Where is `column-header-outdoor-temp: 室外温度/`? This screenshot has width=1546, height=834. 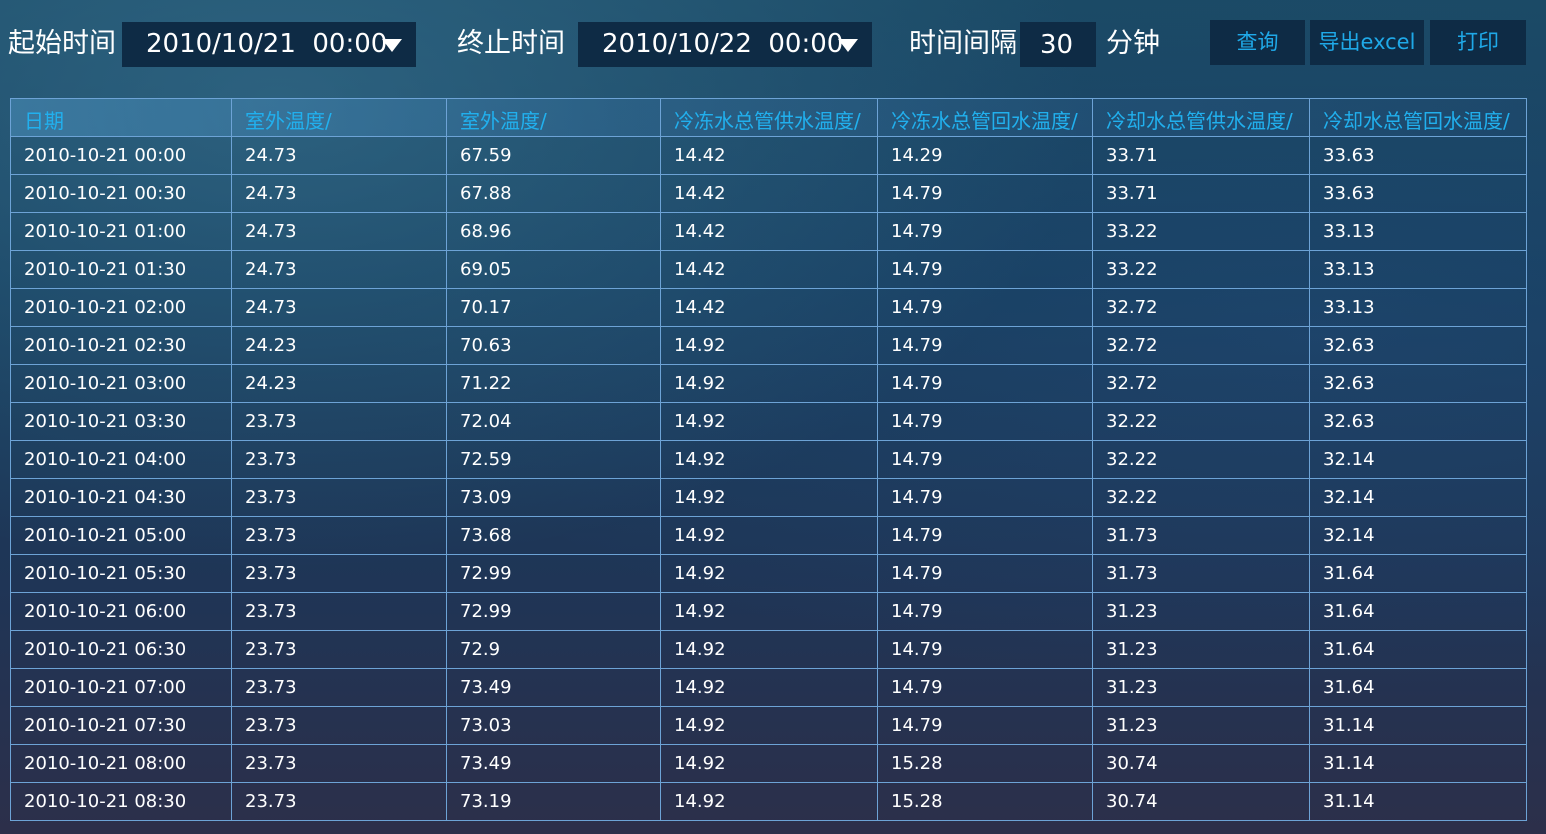 column-header-outdoor-temp: 室外温度/ is located at coordinates (339, 117).